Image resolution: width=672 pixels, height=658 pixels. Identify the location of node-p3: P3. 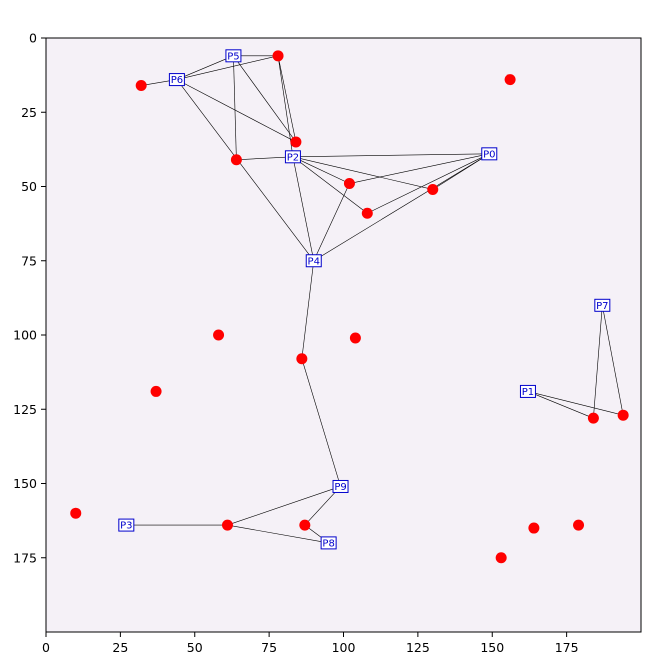
(126, 525).